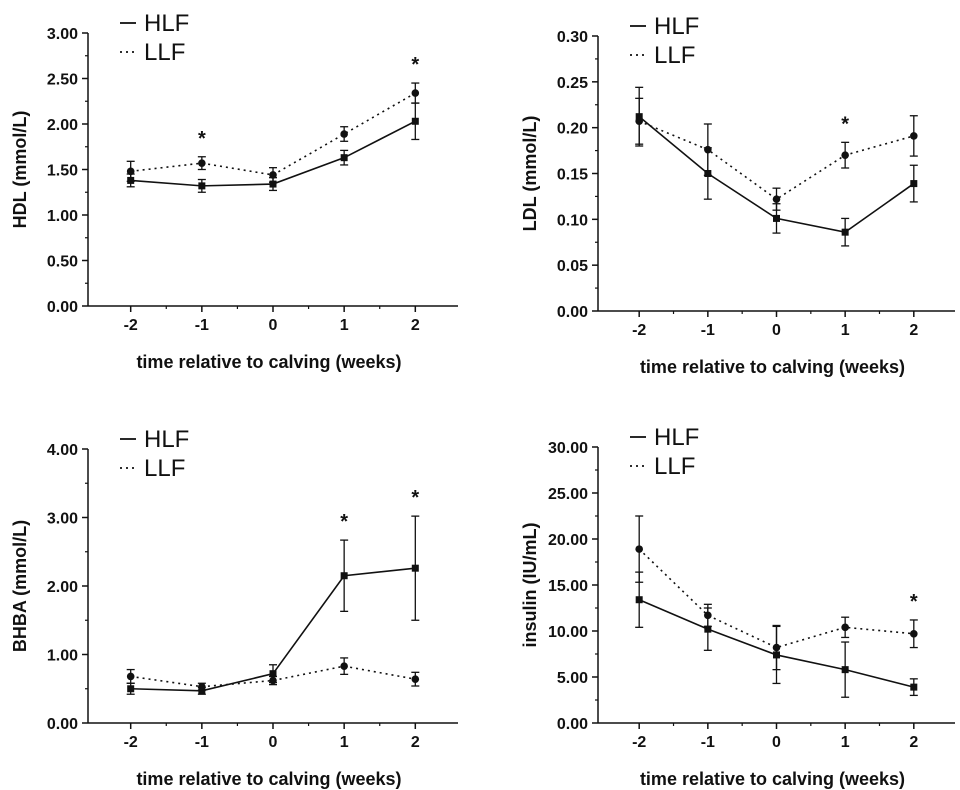 The height and width of the screenshot is (790, 960). Describe the element at coordinates (568, 494) in the screenshot. I see `insulin-y-tick-label: 25.00` at that location.